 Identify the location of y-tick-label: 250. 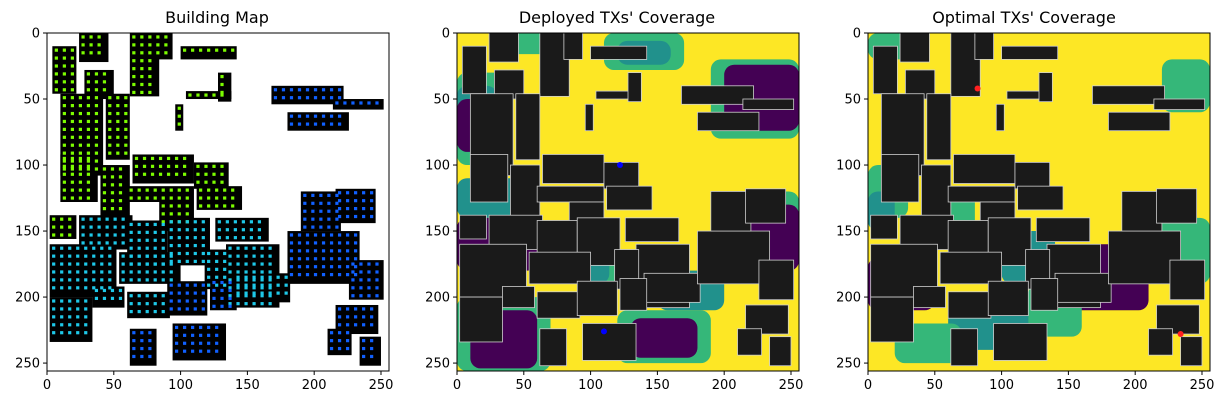
(27, 364).